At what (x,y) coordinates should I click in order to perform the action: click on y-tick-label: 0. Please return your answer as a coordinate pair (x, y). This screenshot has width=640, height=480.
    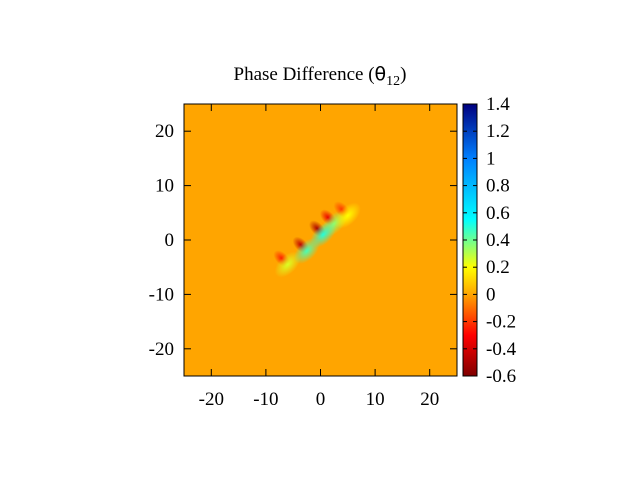
    Looking at the image, I should click on (170, 240).